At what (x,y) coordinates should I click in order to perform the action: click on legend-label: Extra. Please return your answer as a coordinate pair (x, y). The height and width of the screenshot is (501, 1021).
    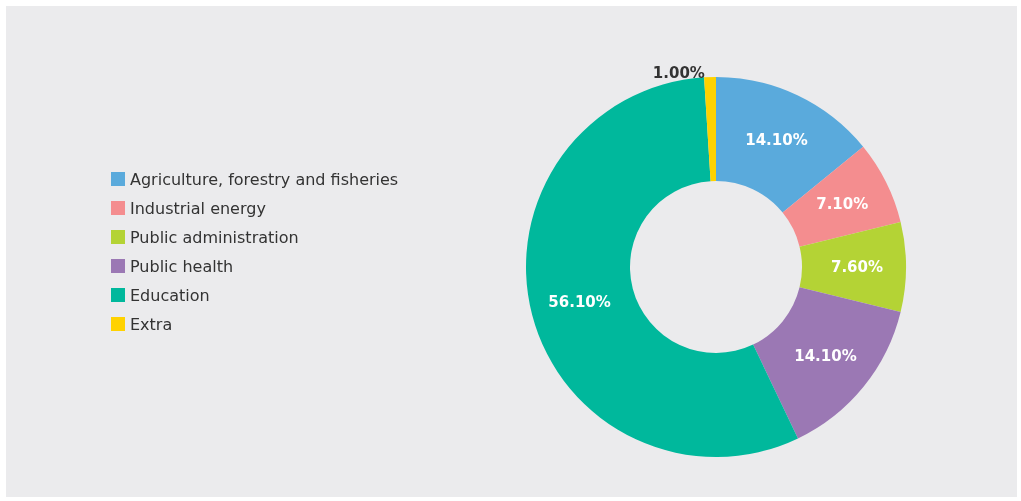
    Looking at the image, I should click on (151, 324).